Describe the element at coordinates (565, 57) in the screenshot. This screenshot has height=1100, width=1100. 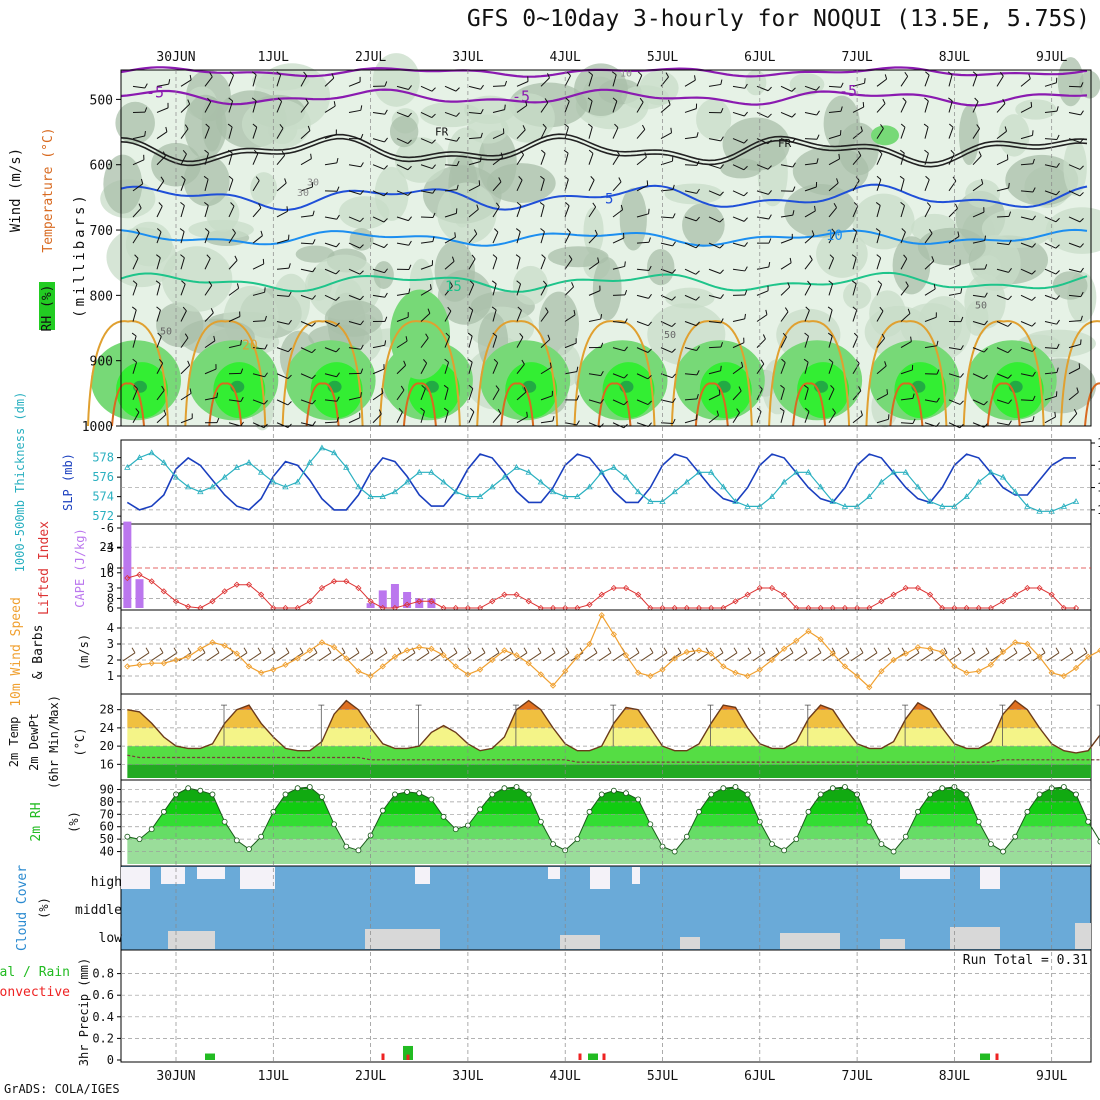
I see `top-date-label: 4JUL` at that location.